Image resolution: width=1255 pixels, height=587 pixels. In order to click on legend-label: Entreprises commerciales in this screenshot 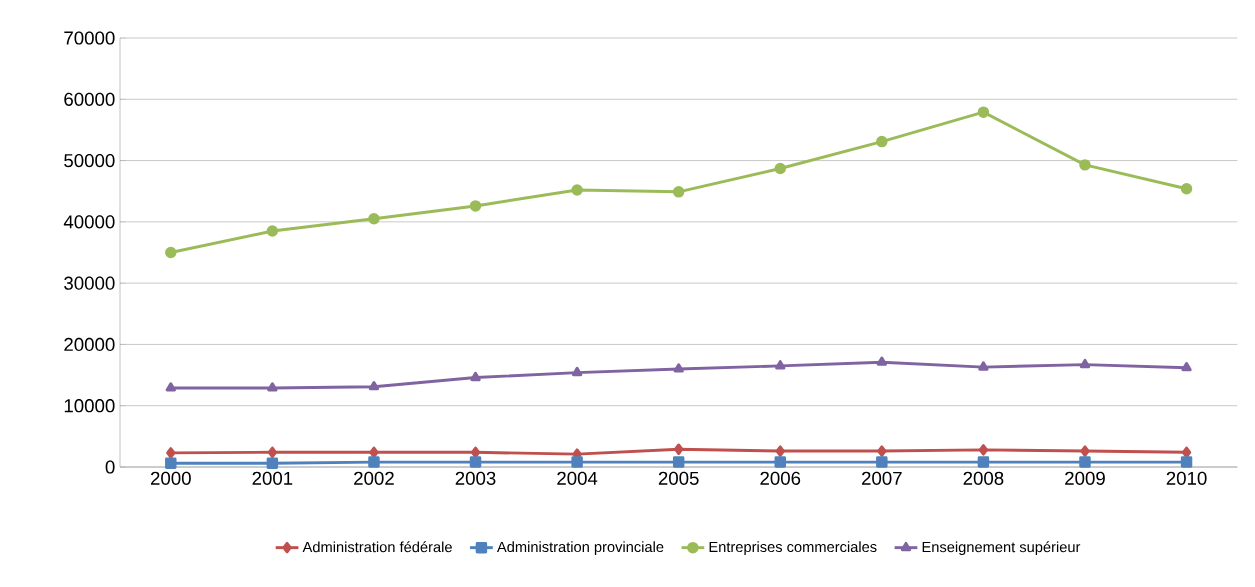, I will do `click(793, 548)`.